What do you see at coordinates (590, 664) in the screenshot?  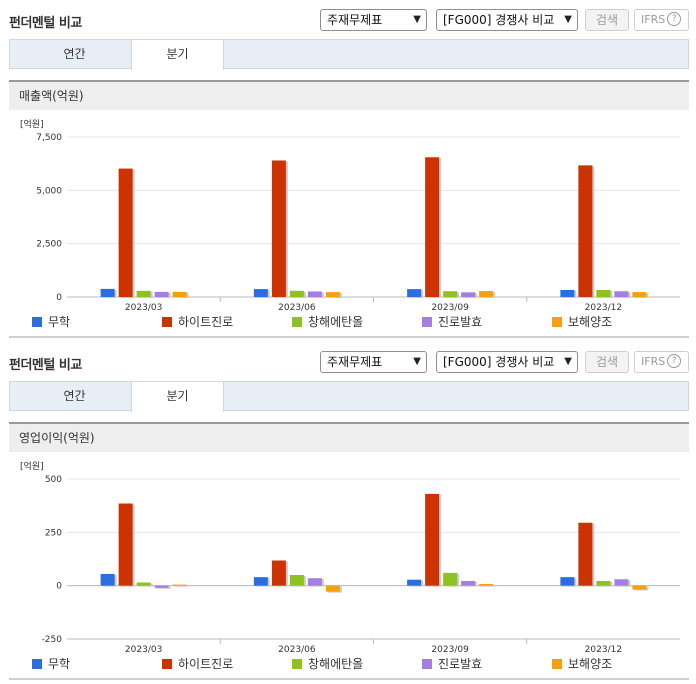 I see `legend-label: 보해양조` at bounding box center [590, 664].